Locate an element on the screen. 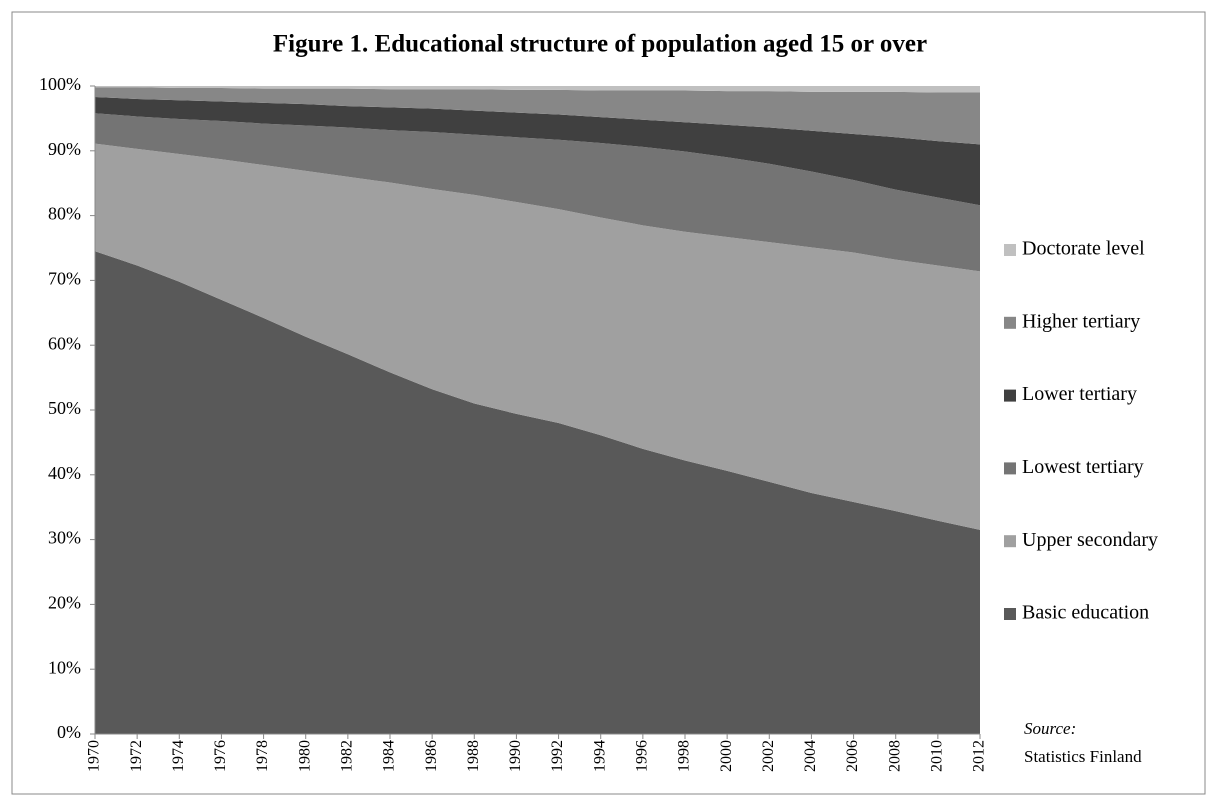 The width and height of the screenshot is (1206, 795). x-tick-label: 1994 is located at coordinates (599, 756).